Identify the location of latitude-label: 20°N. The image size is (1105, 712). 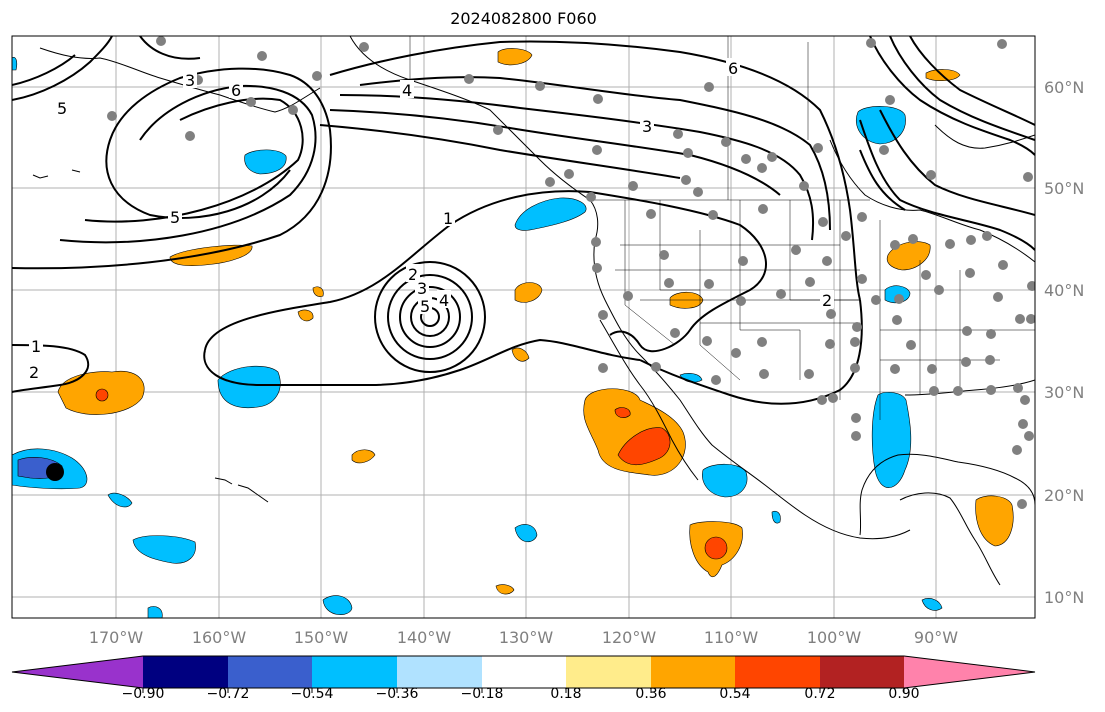
(1064, 495).